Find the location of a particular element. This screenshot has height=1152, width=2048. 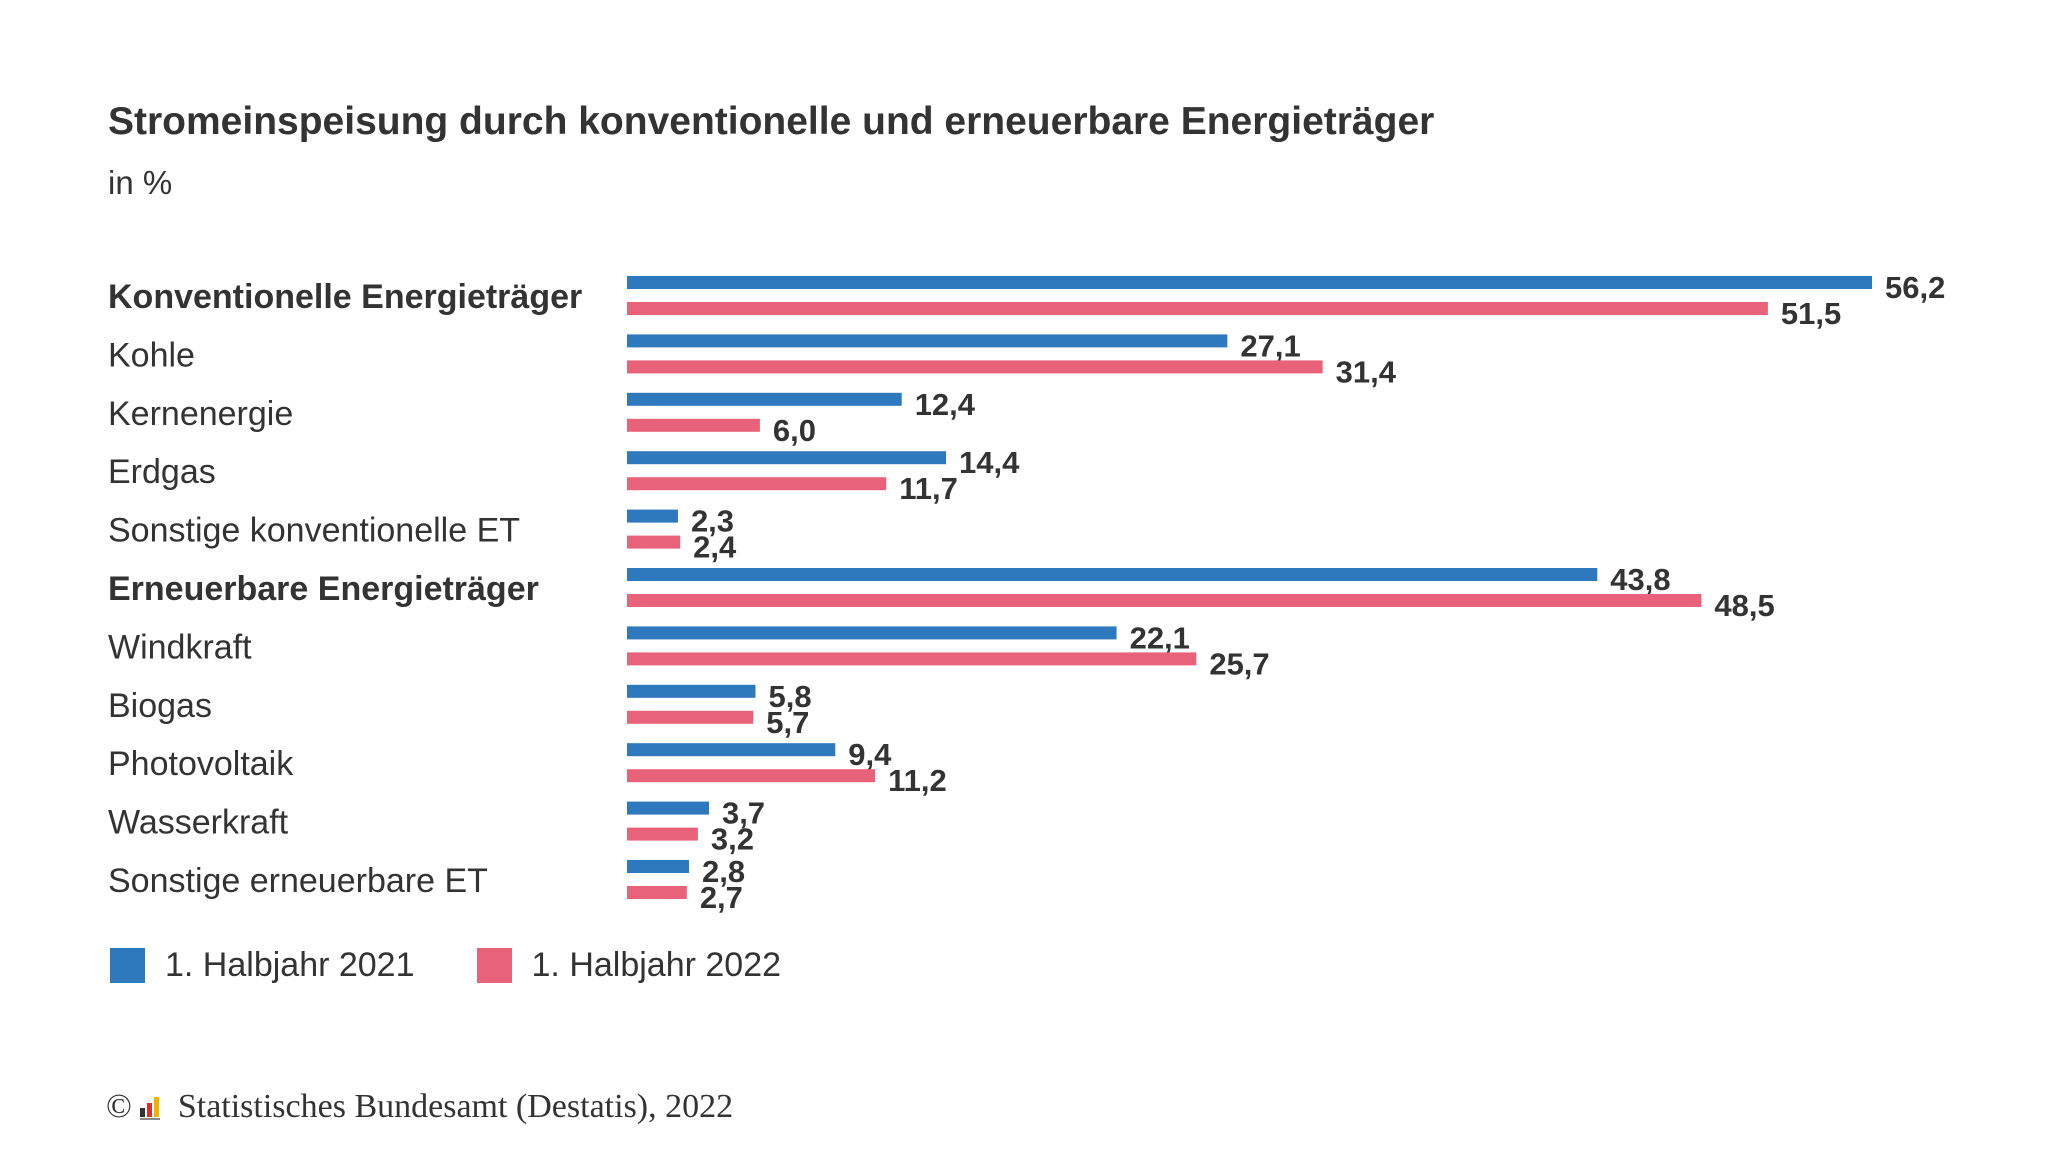

value-label-sonstige-konventionelle-et-2022: 2,4 is located at coordinates (715, 547).